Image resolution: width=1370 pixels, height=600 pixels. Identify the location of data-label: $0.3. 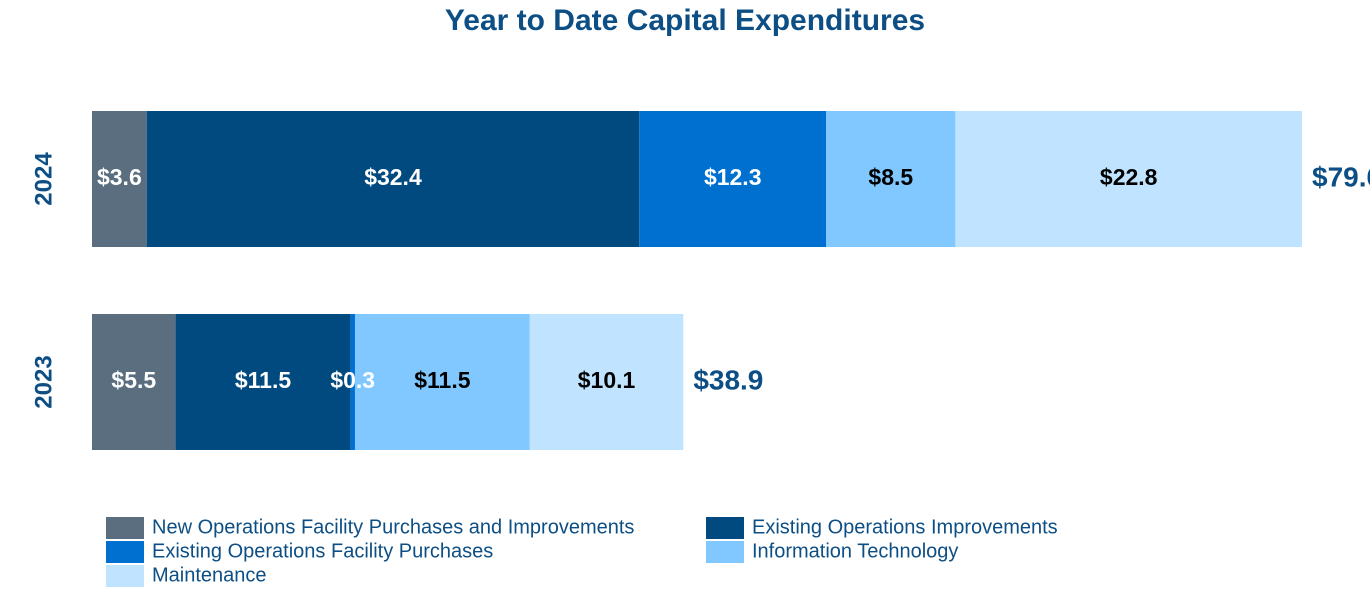
(352, 380).